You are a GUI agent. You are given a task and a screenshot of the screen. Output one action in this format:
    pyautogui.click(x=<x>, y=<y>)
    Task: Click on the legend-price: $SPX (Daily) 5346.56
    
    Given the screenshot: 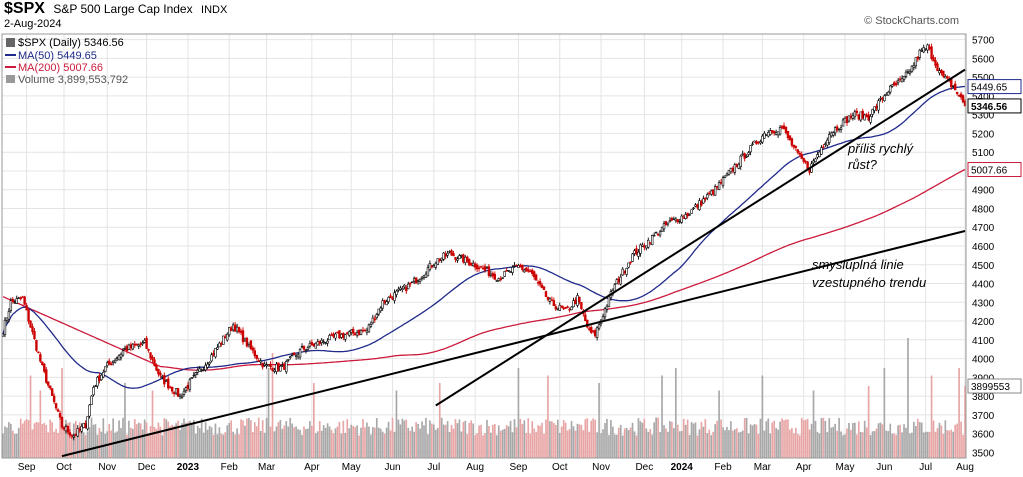 What is the action you would take?
    pyautogui.click(x=71, y=43)
    